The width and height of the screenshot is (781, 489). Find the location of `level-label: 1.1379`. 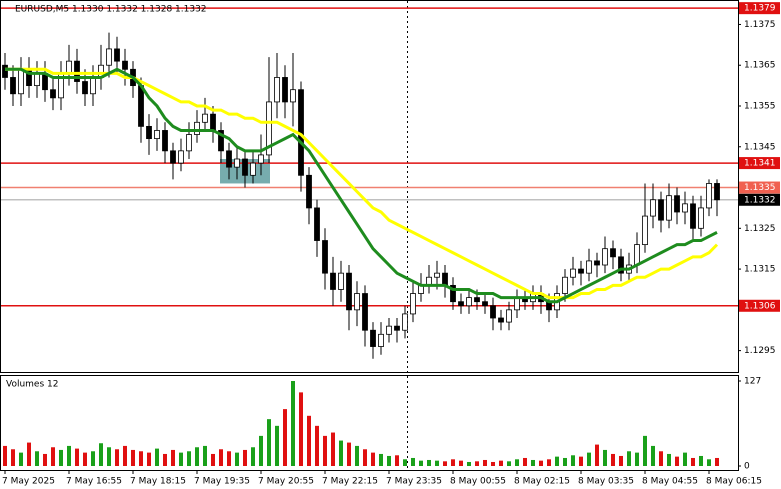

level-label: 1.1379 is located at coordinates (760, 9).